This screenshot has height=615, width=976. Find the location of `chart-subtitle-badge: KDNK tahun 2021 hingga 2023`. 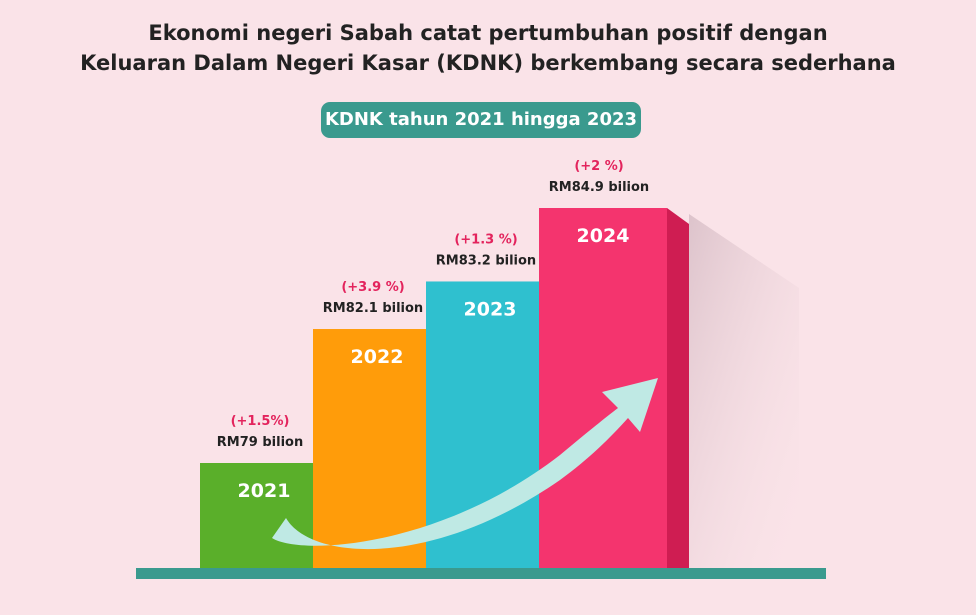

chart-subtitle-badge: KDNK tahun 2021 hingga 2023 is located at coordinates (481, 120).